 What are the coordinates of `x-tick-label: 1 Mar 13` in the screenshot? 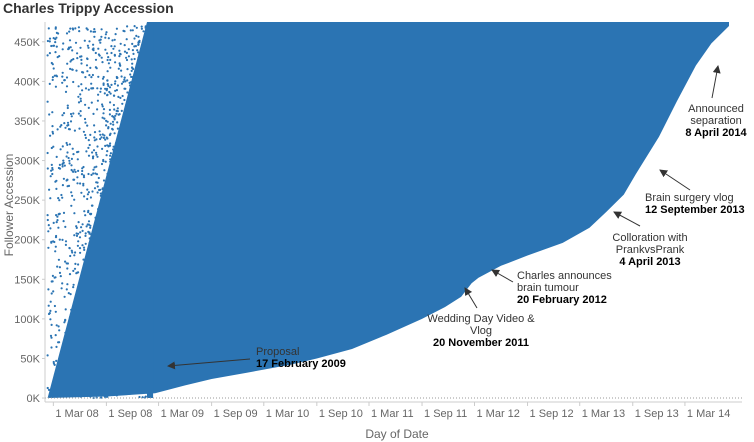 It's located at (603, 414).